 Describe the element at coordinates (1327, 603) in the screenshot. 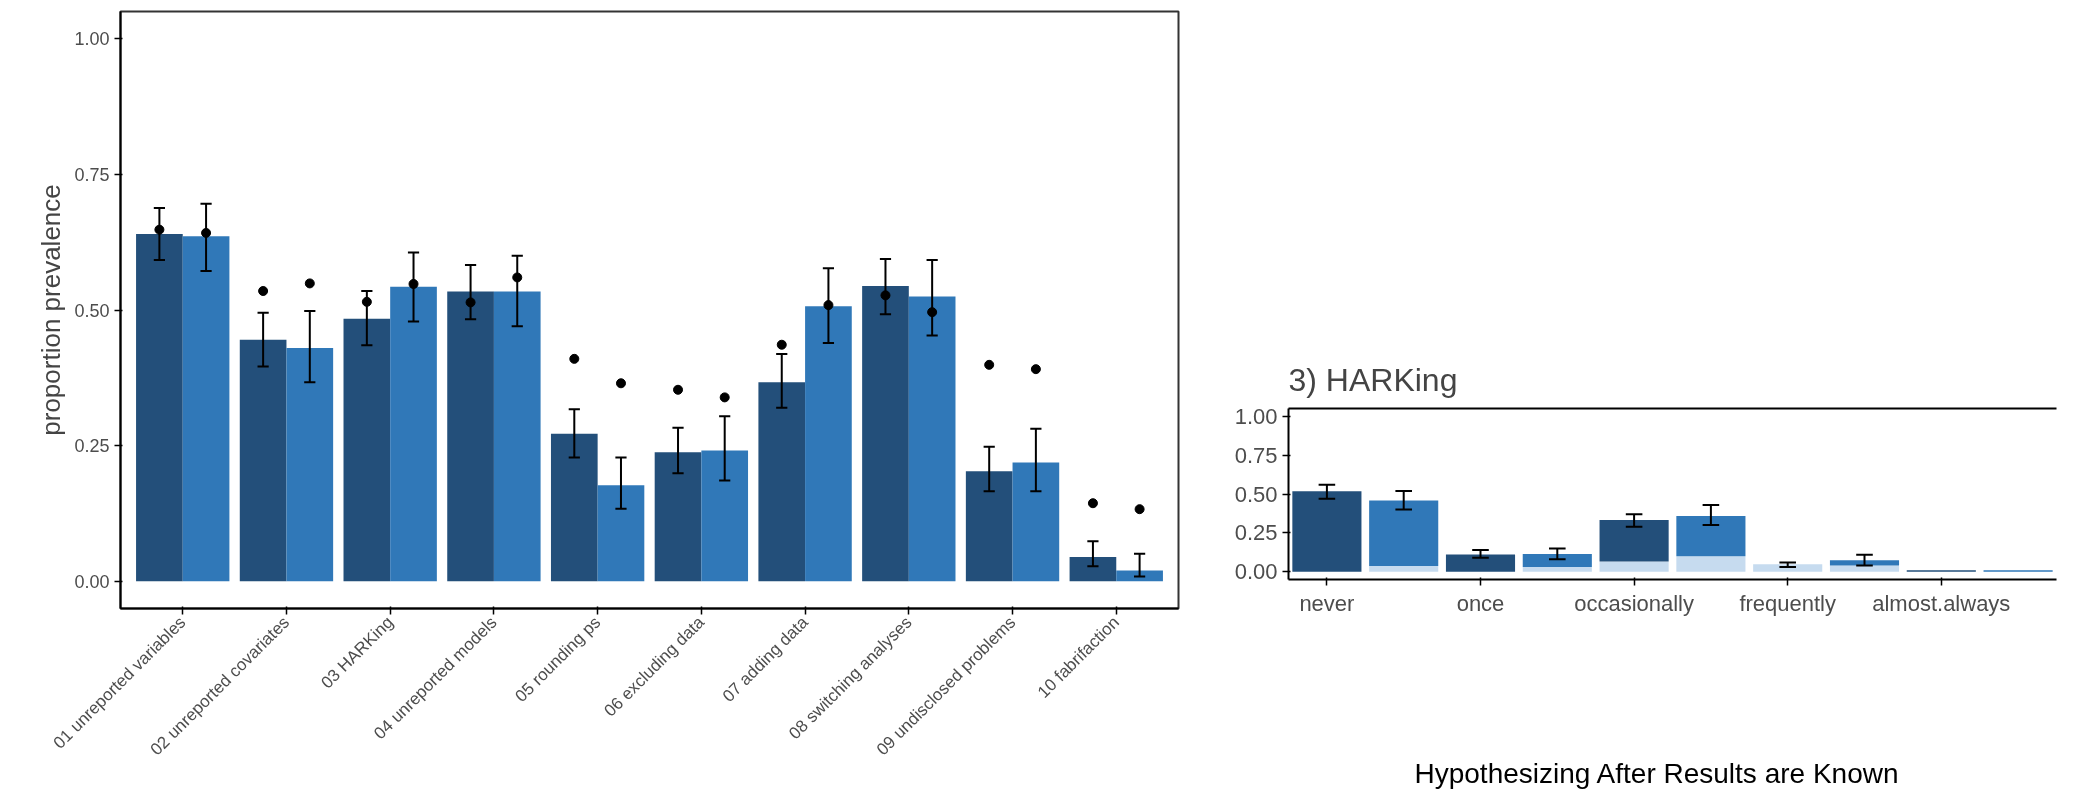

I see `x-tick-label: never` at that location.